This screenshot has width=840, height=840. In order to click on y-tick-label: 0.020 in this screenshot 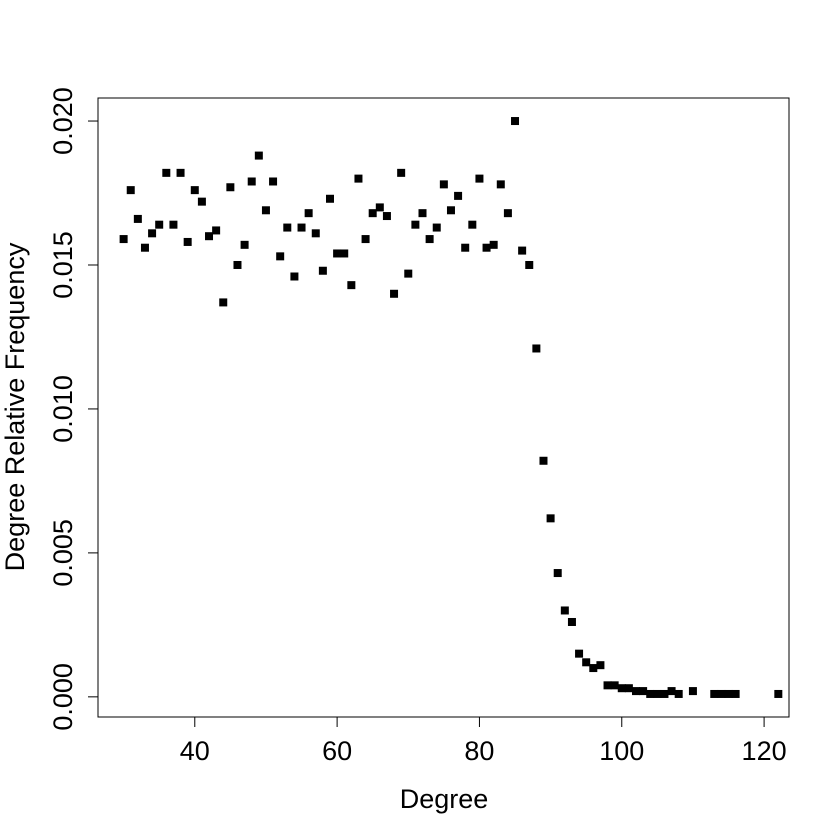, I will do `click(63, 121)`.